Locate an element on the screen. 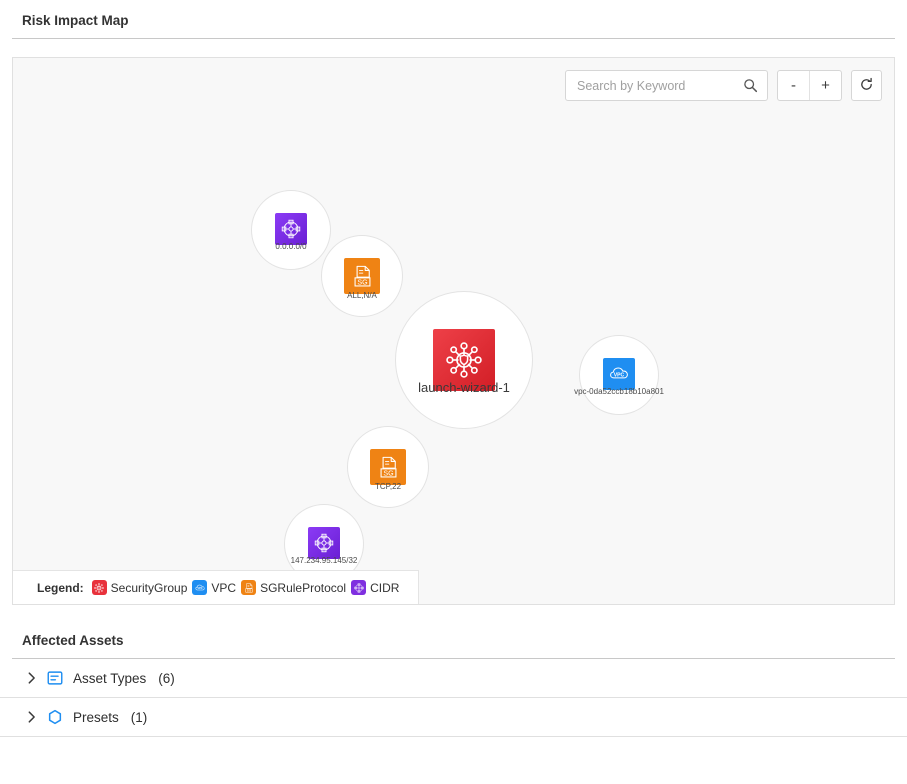 The height and width of the screenshot is (784, 907). zoom-out-button: - is located at coordinates (793, 85).